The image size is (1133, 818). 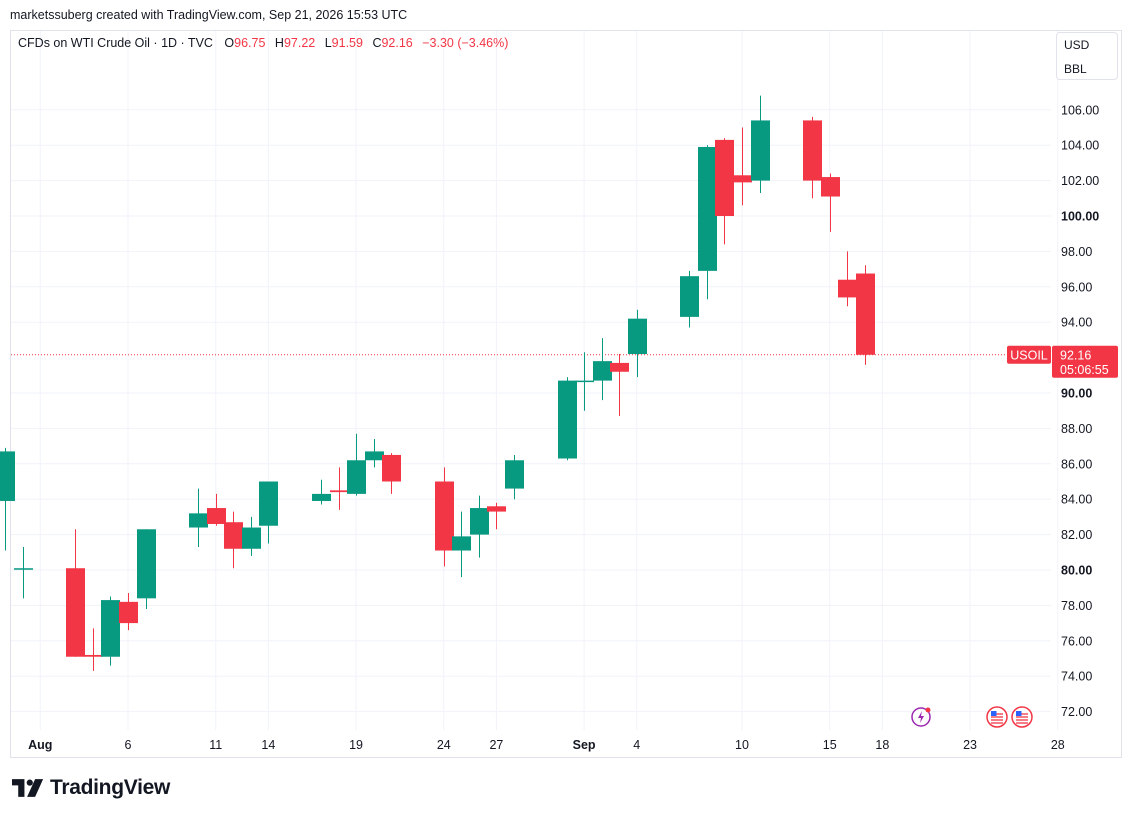 I want to click on y-tick-label: 74.00, so click(x=1076, y=677).